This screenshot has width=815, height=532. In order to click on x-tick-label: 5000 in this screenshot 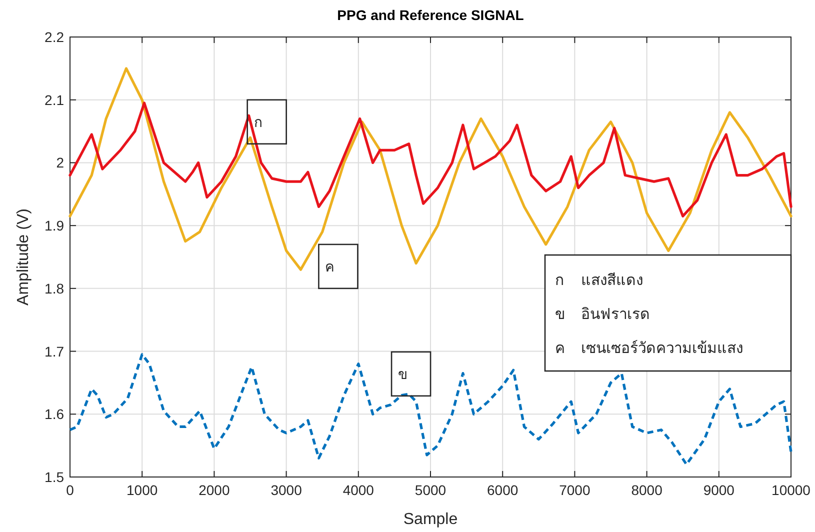, I will do `click(430, 490)`.